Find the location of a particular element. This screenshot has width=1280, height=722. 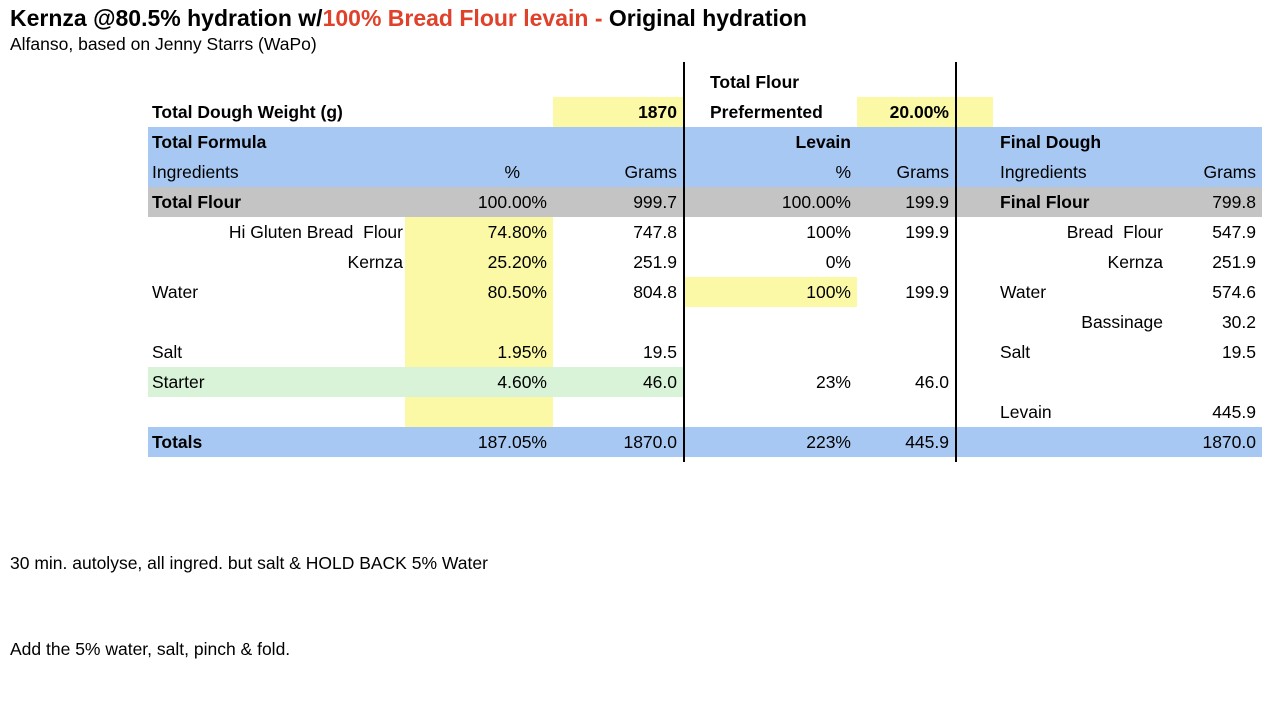

header-grams-mid: Grams is located at coordinates (906, 172).